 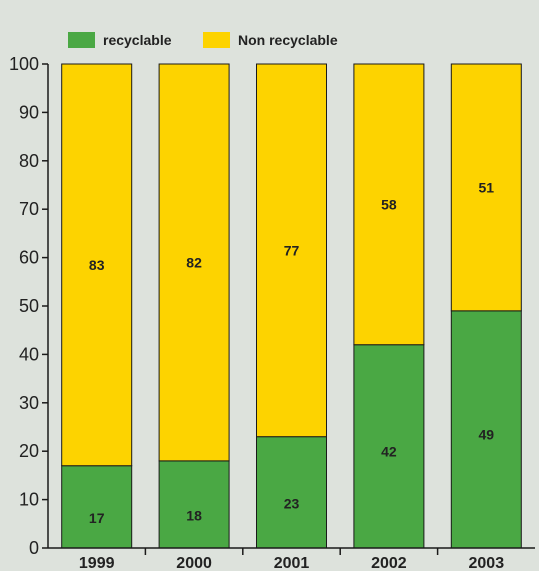 I want to click on y-tick-label-90: 90, so click(x=29, y=112).